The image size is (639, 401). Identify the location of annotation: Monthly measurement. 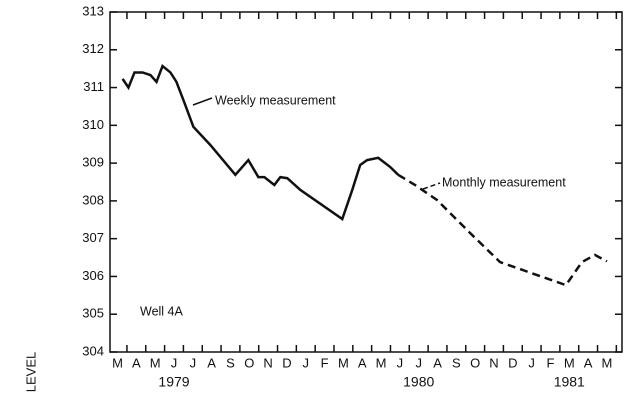
(504, 182).